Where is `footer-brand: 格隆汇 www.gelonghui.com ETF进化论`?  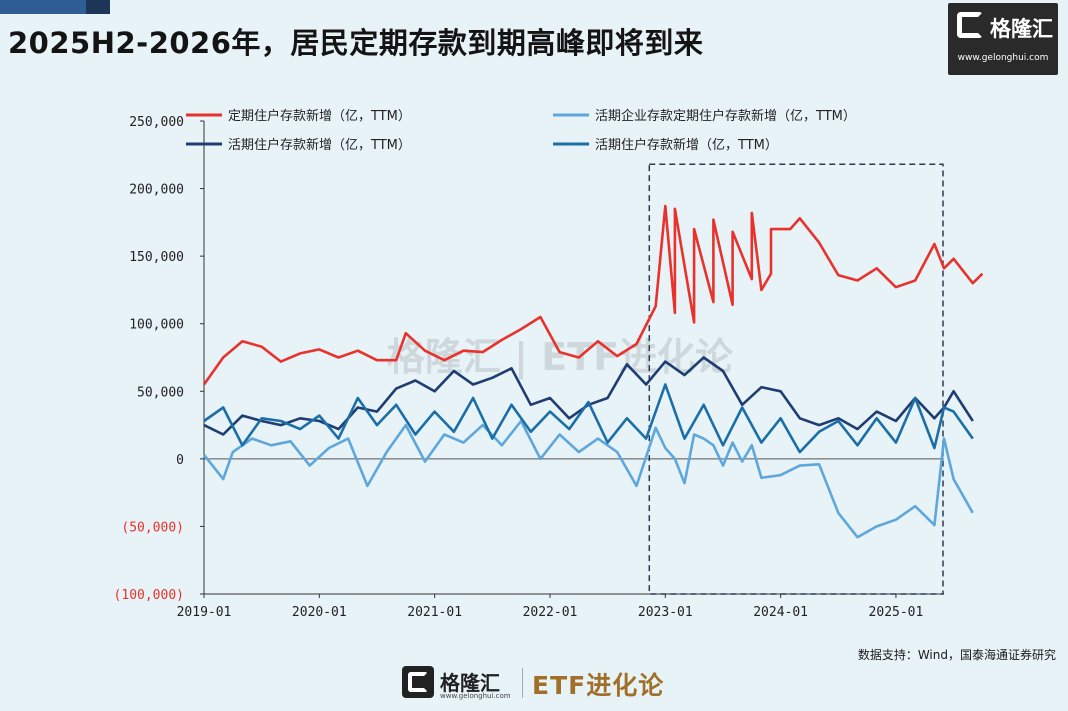 footer-brand: 格隆汇 www.gelonghui.com ETF进化论 is located at coordinates (552, 684).